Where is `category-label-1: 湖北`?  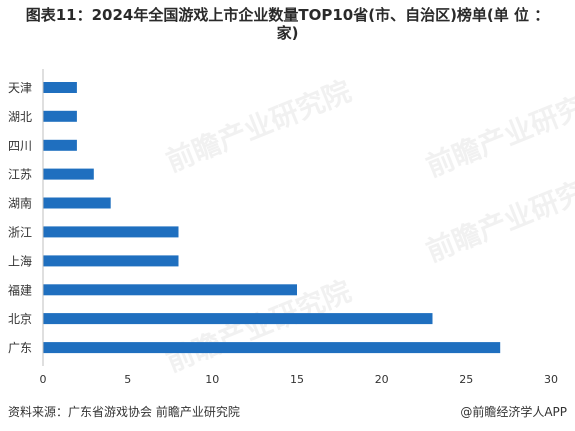 category-label-1: 湖北 is located at coordinates (20, 116).